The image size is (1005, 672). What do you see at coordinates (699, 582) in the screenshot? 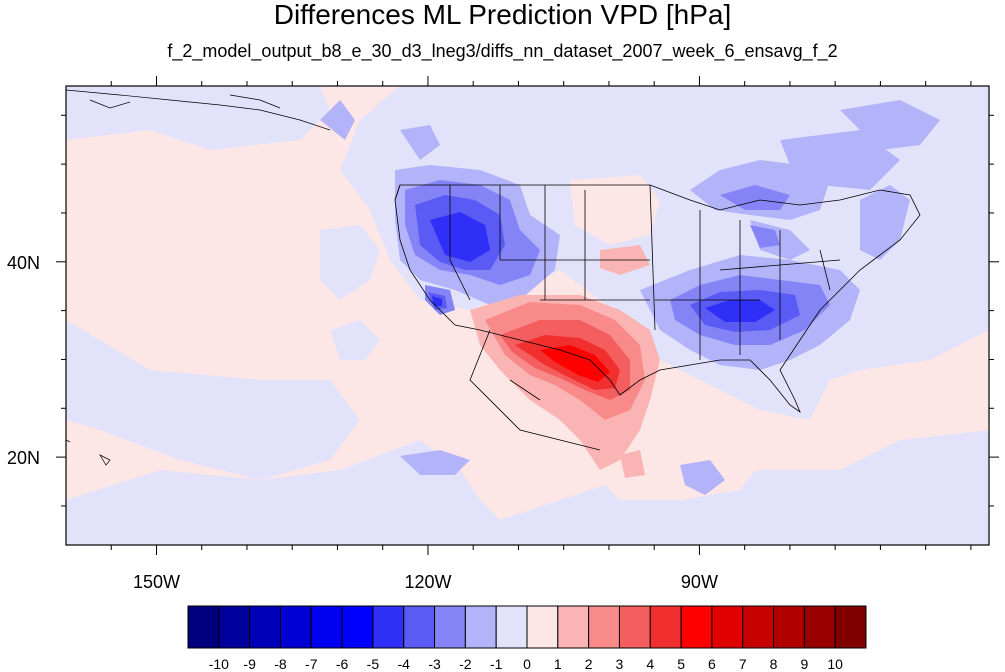
I see `lon-tick-label: 90W` at bounding box center [699, 582].